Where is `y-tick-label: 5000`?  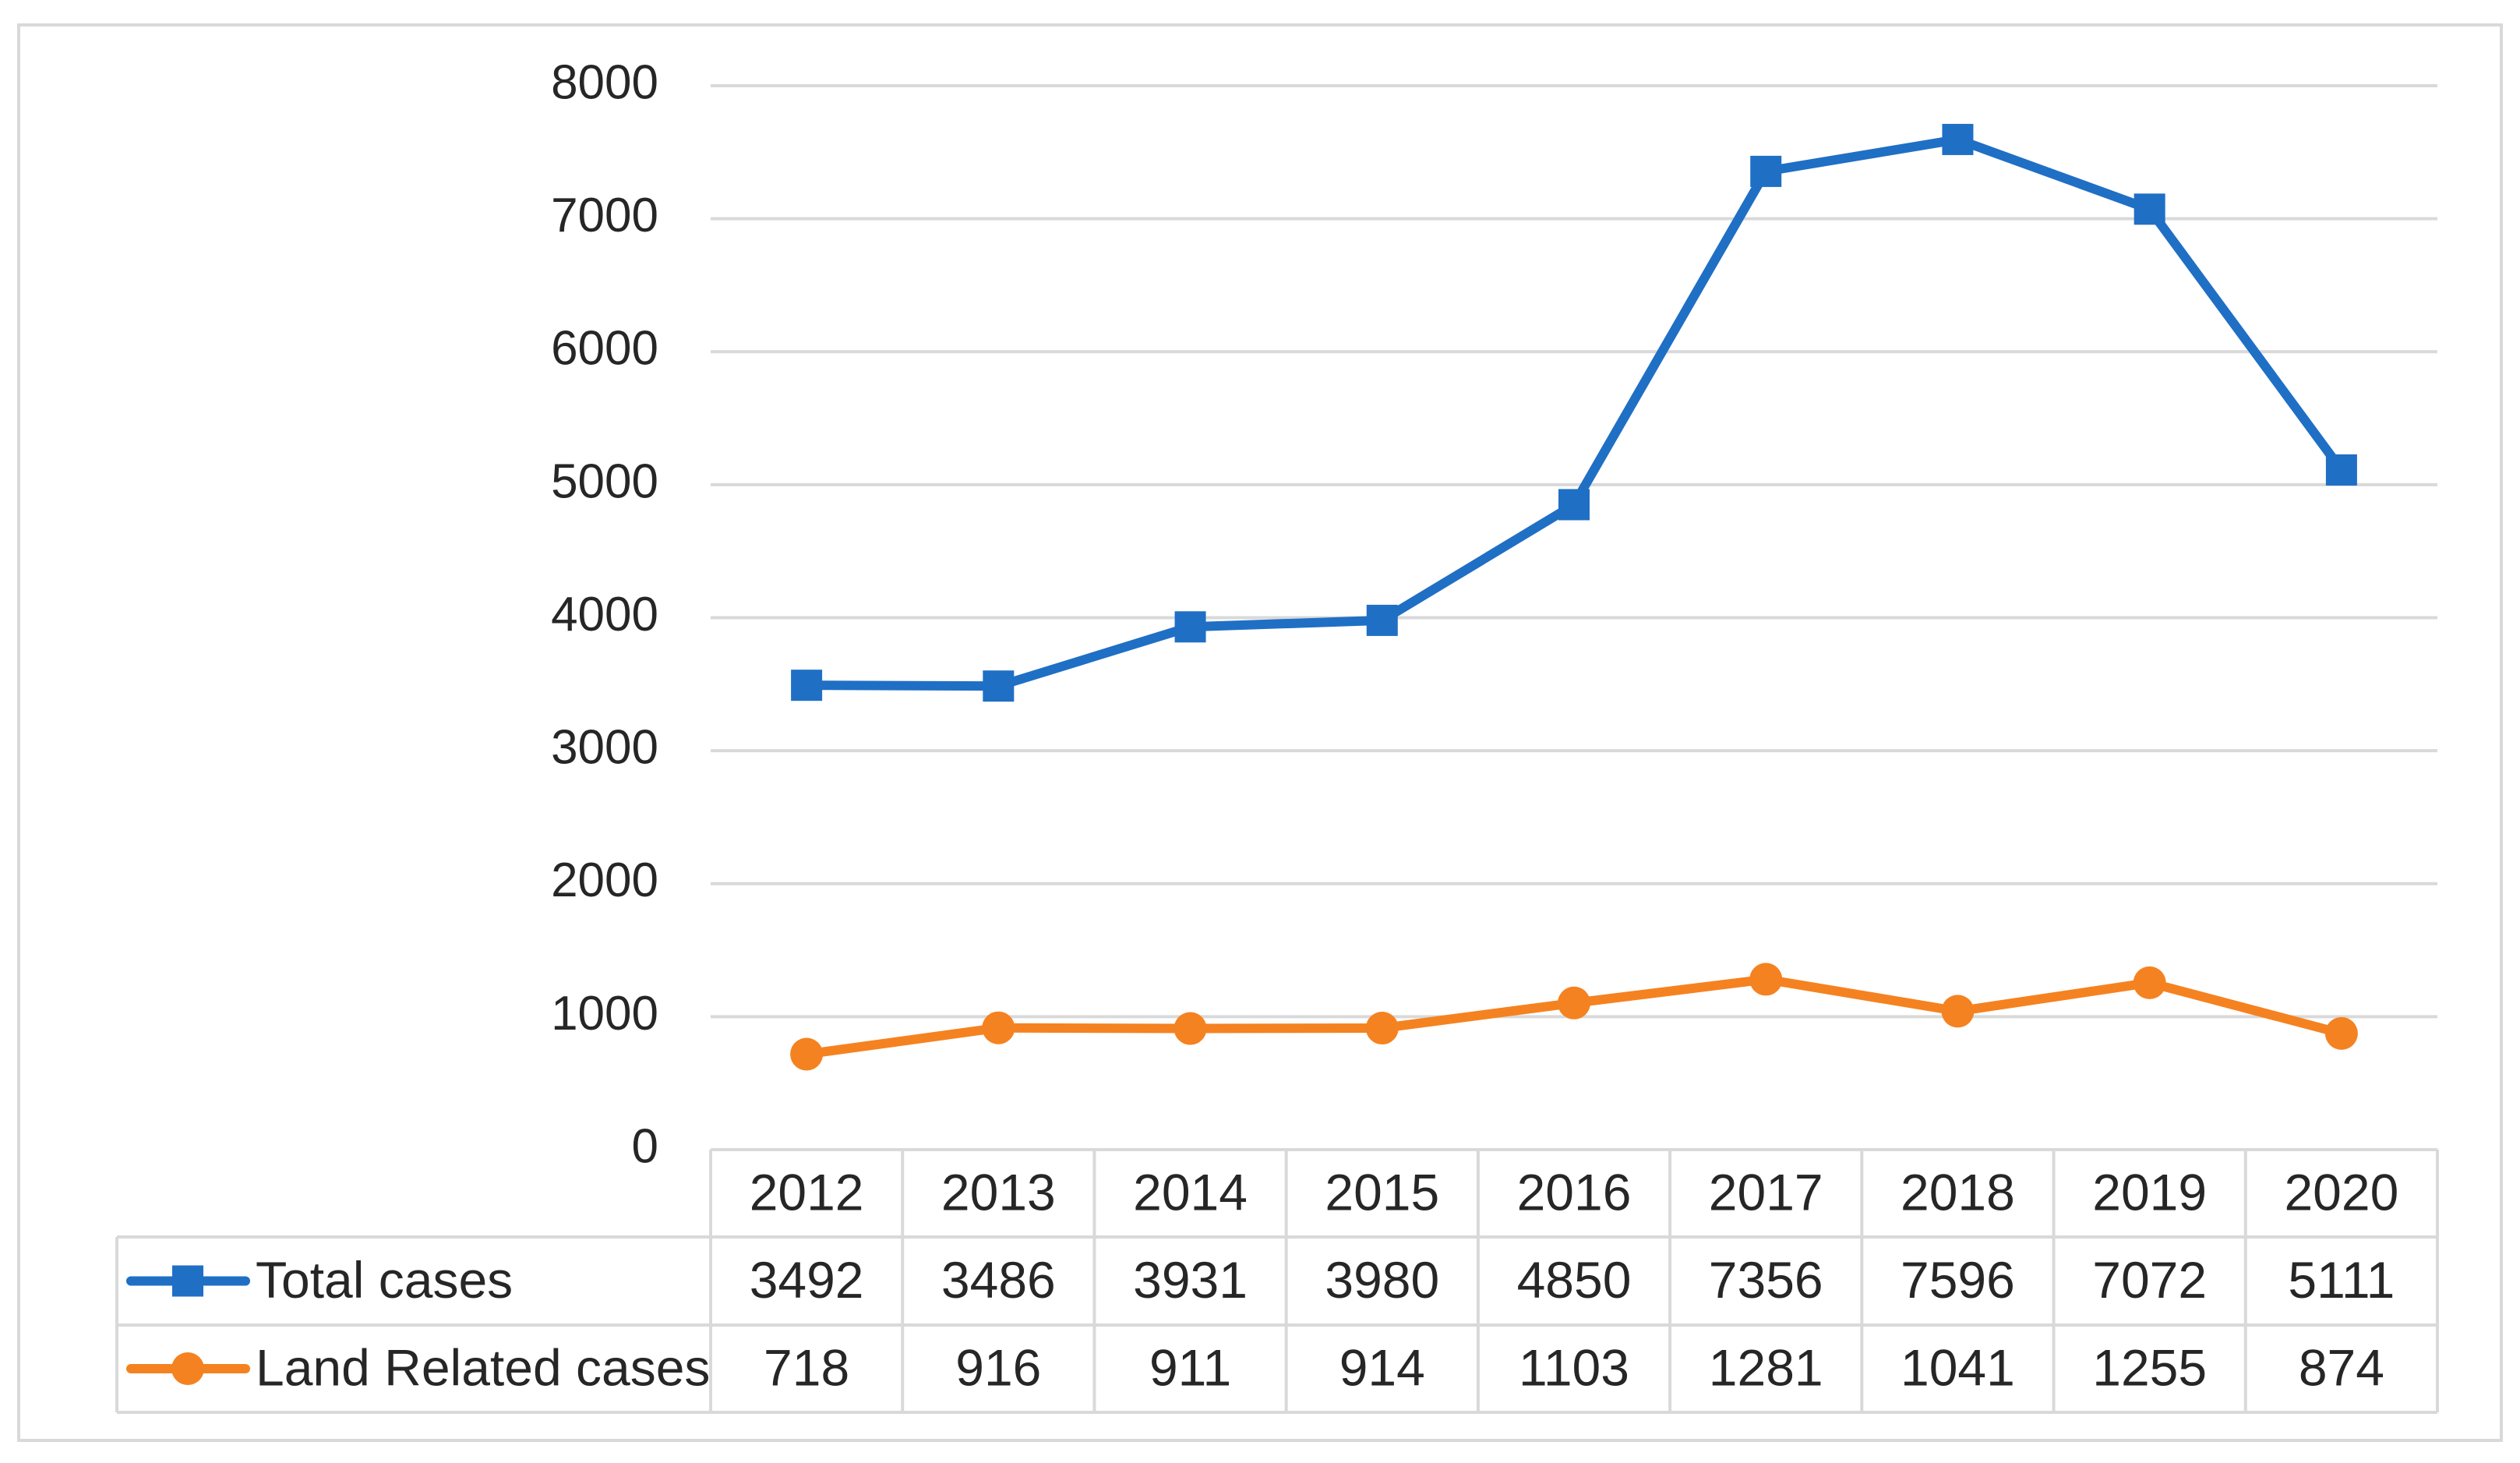
y-tick-label: 5000 is located at coordinates (605, 481).